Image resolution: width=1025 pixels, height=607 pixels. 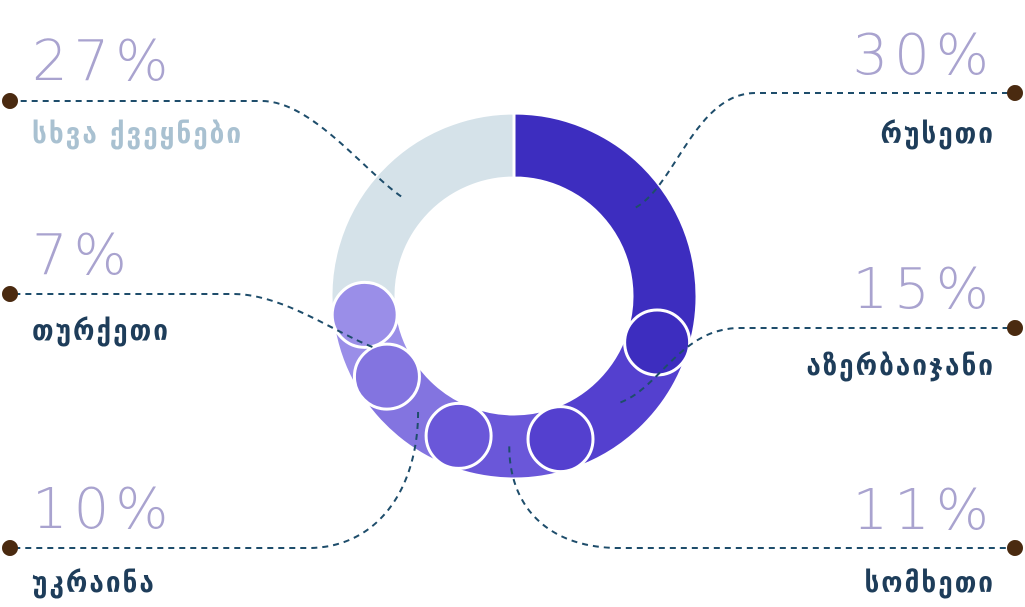 I want to click on value-label-turkey: 7%, so click(x=82, y=255).